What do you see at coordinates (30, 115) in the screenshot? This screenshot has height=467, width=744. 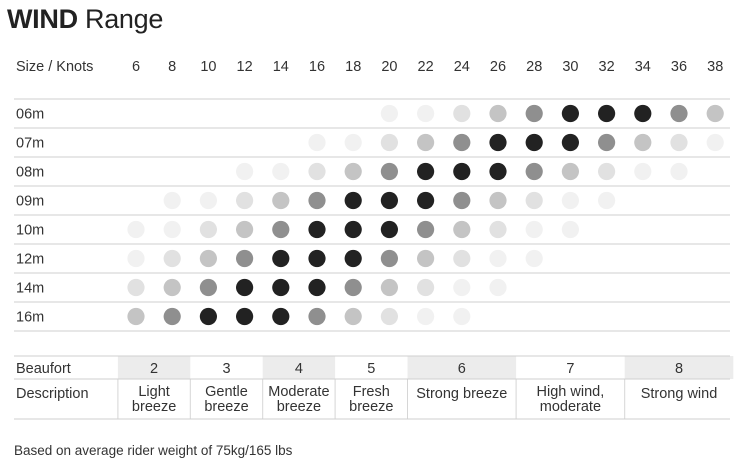 I see `size-row-label: 06m` at bounding box center [30, 115].